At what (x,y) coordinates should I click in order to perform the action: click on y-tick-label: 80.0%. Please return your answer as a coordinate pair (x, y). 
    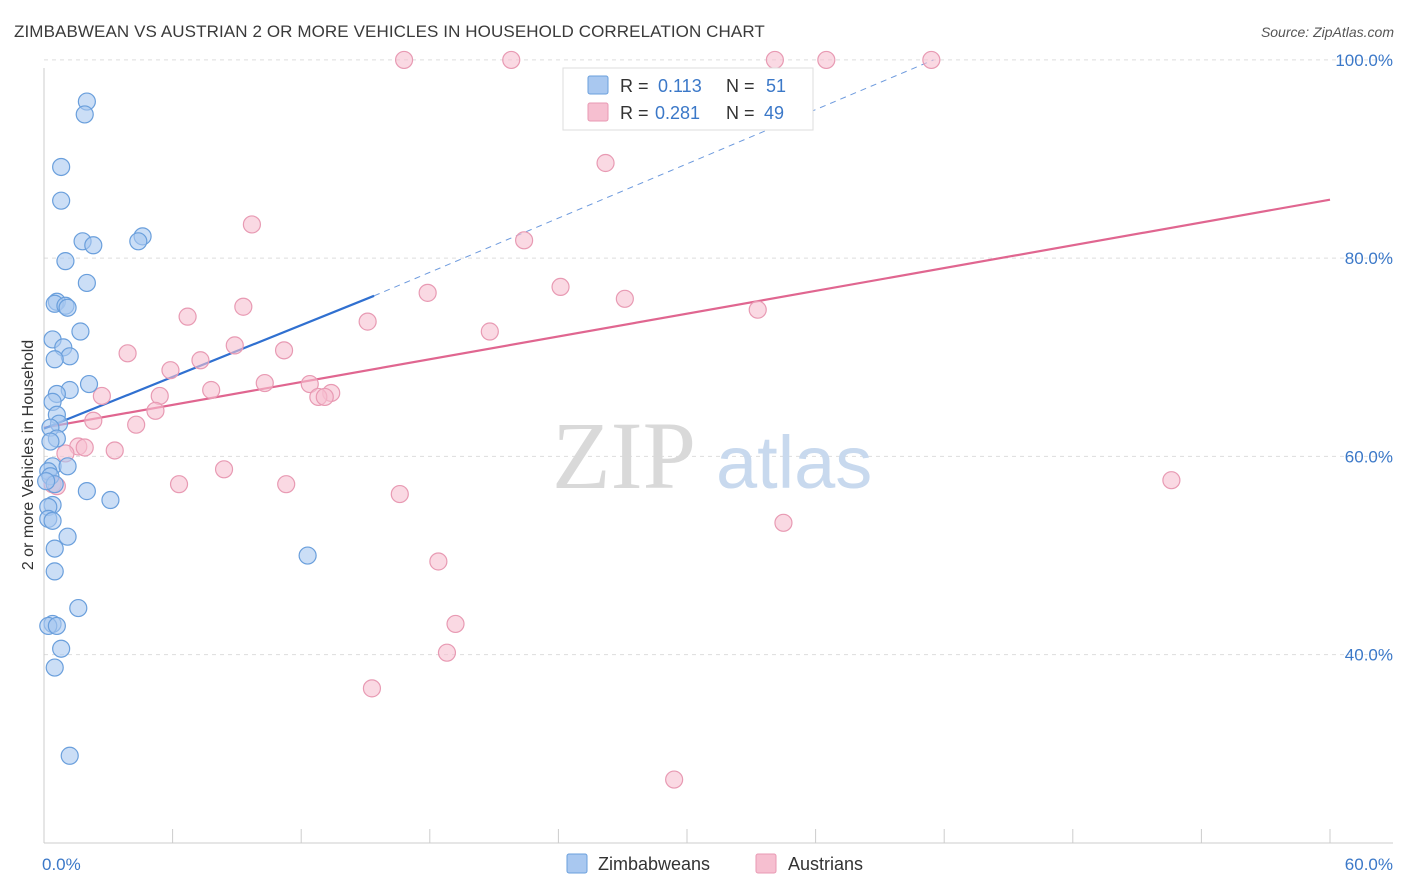
    Looking at the image, I should click on (1369, 258).